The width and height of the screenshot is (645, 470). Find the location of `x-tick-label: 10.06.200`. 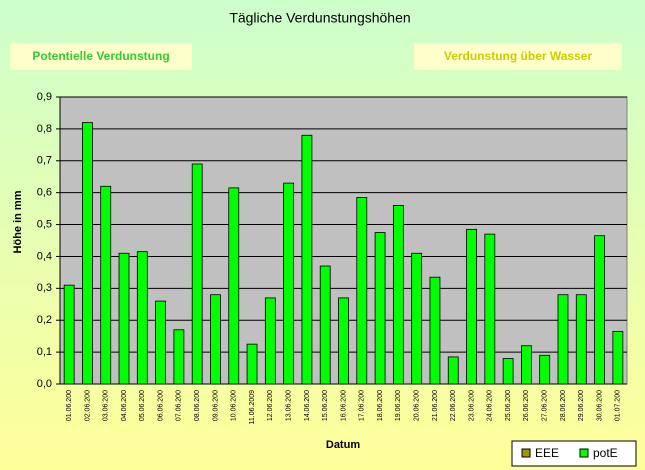

x-tick-label: 10.06.200 is located at coordinates (234, 405).